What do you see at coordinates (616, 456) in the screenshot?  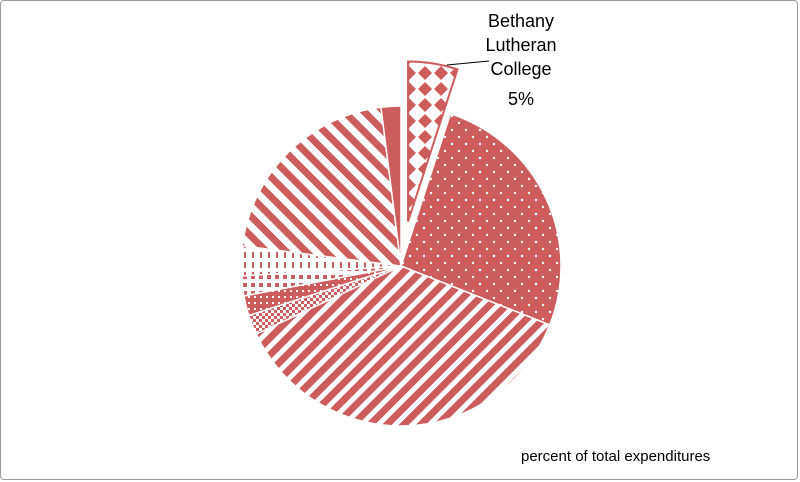 I see `annotation: percent of total expenditures` at bounding box center [616, 456].